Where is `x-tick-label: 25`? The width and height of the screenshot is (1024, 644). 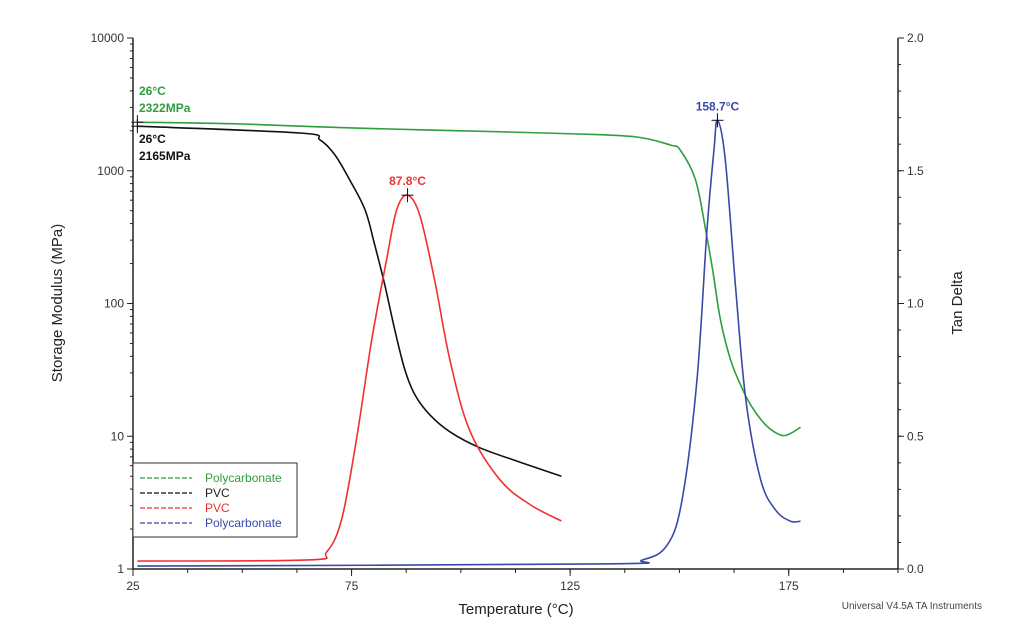
x-tick-label: 25 is located at coordinates (133, 586).